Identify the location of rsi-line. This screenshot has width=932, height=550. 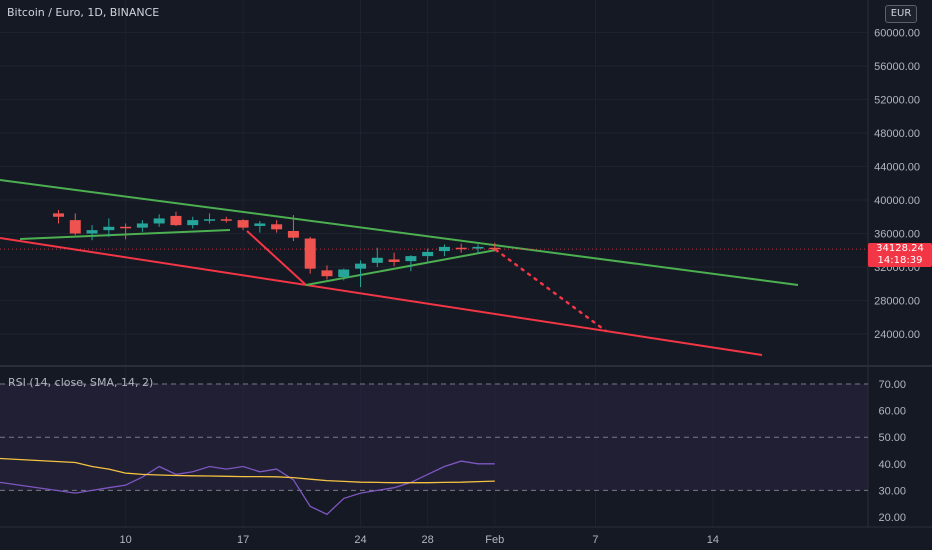
(247, 488).